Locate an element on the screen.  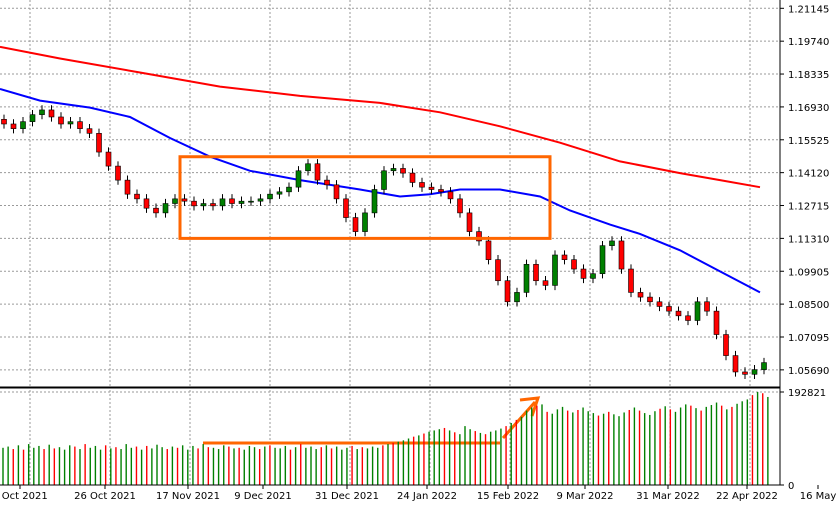
time-tick-label: 9 Mar 2022 is located at coordinates (584, 496).